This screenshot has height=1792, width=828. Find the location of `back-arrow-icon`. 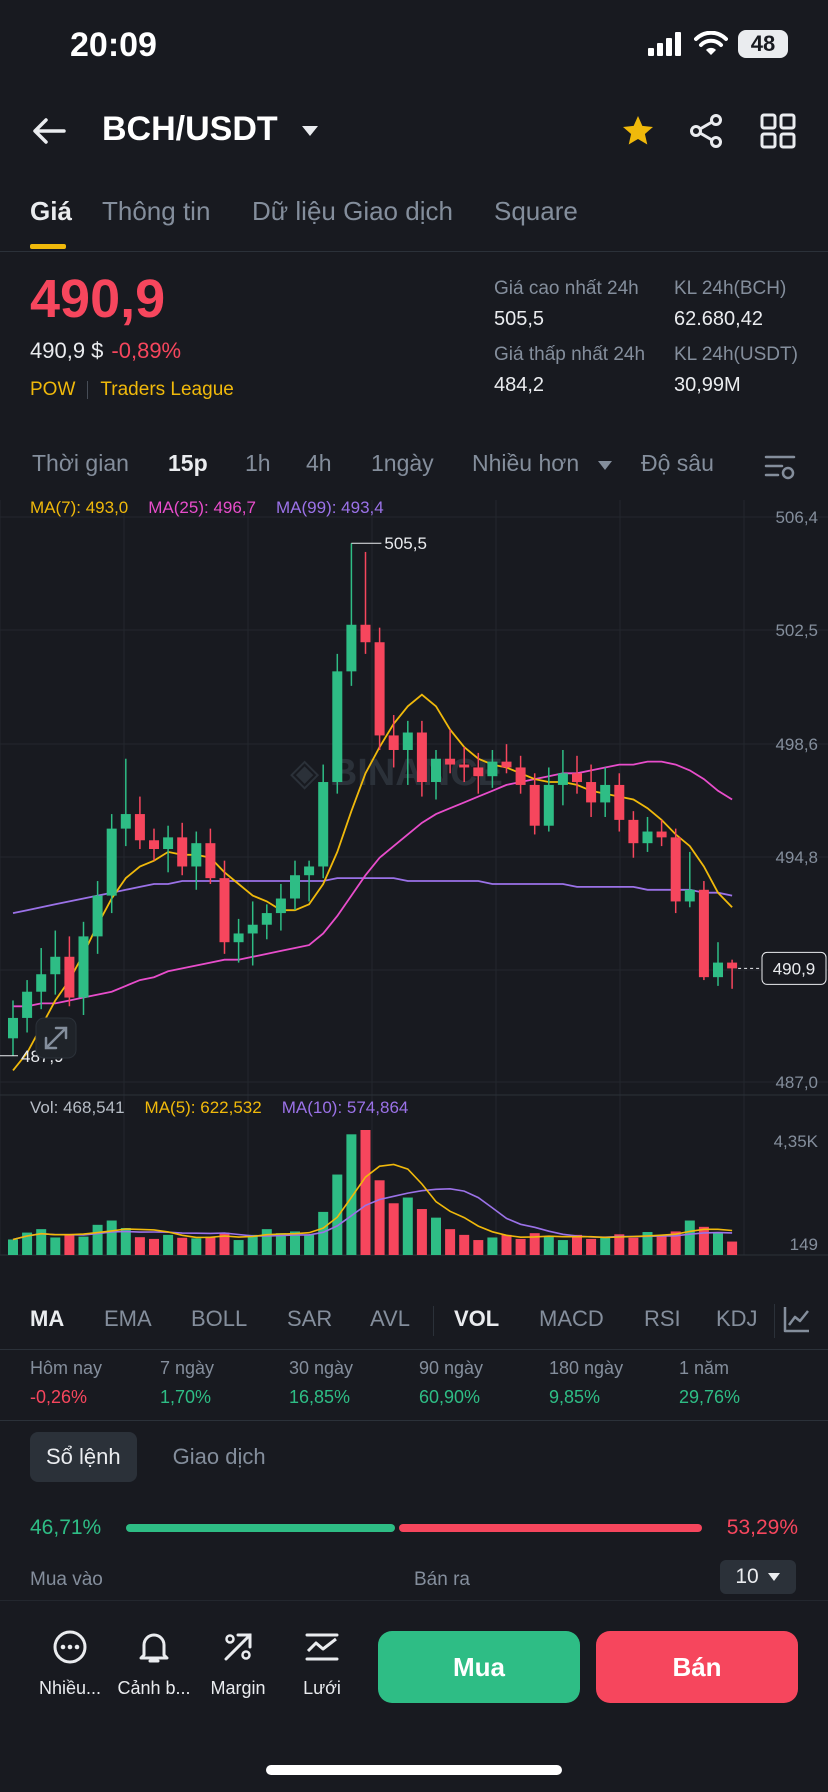

back-arrow-icon is located at coordinates (49, 131).